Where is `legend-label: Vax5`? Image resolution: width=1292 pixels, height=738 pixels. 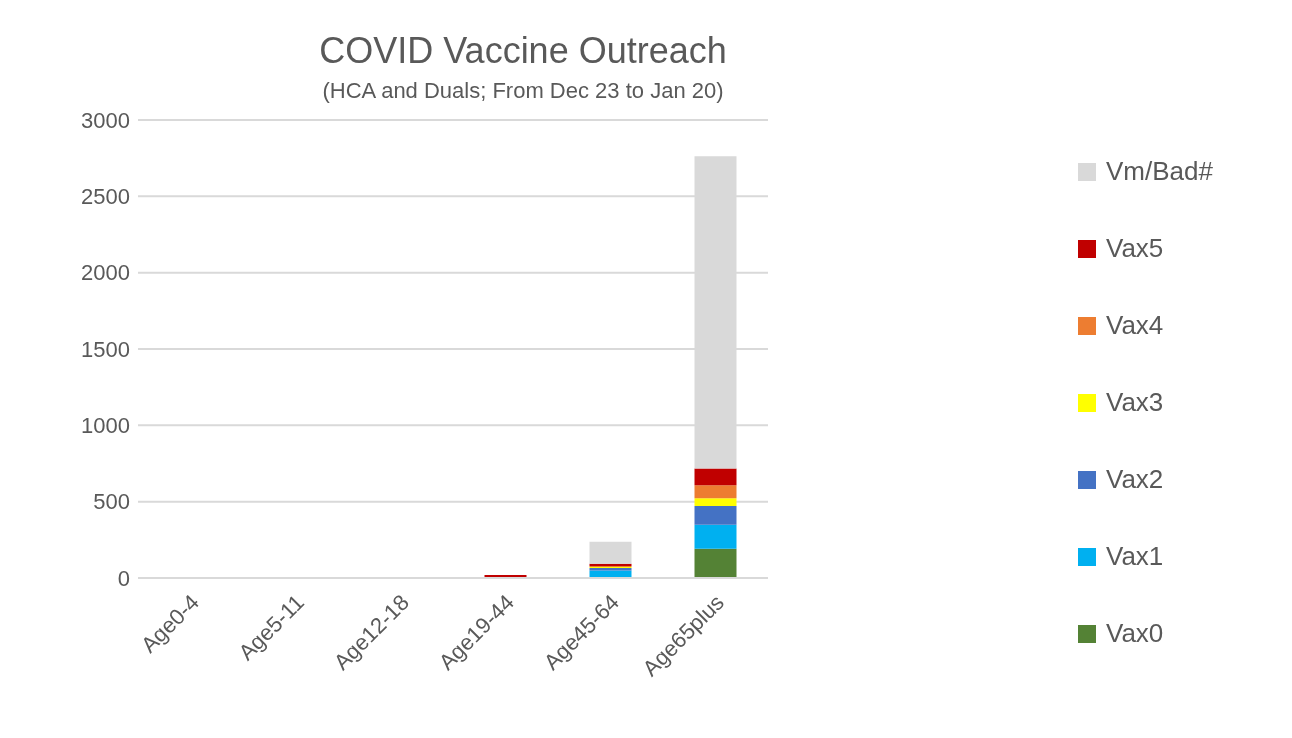
legend-label: Vax5 is located at coordinates (1135, 248).